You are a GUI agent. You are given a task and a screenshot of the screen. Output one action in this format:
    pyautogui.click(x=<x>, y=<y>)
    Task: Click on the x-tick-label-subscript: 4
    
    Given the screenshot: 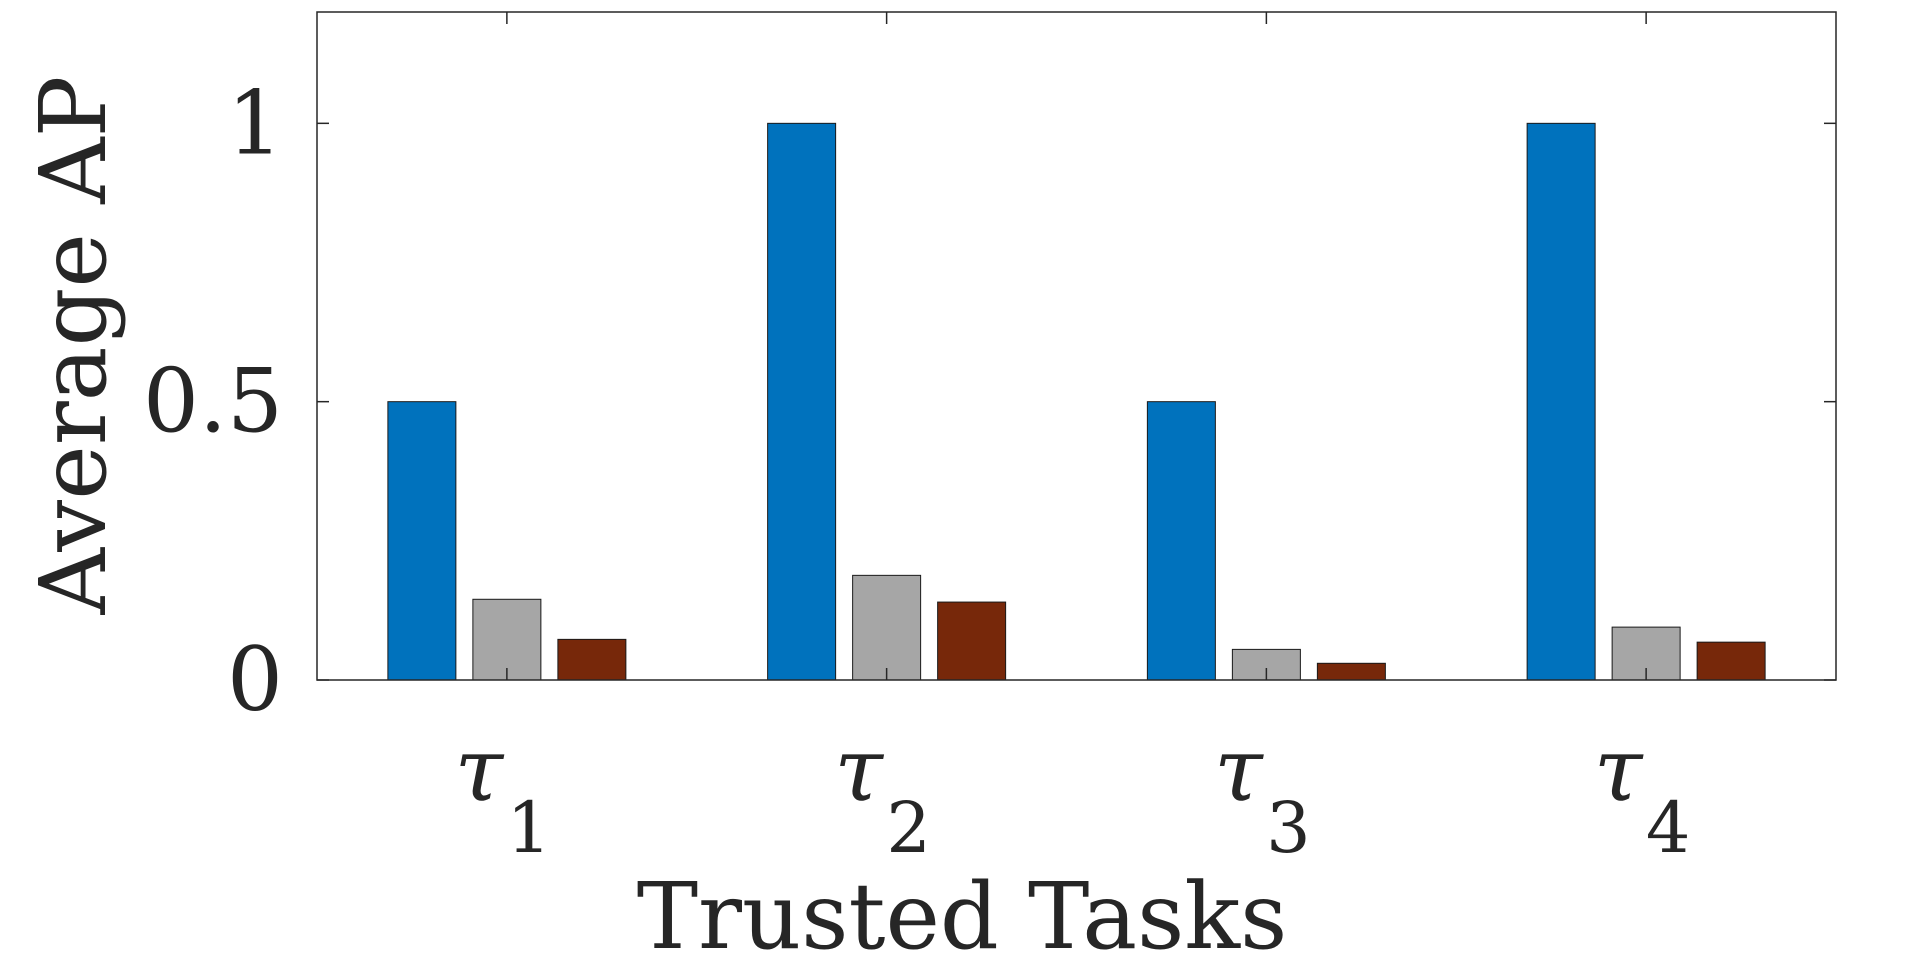 What is the action you would take?
    pyautogui.click(x=1668, y=828)
    